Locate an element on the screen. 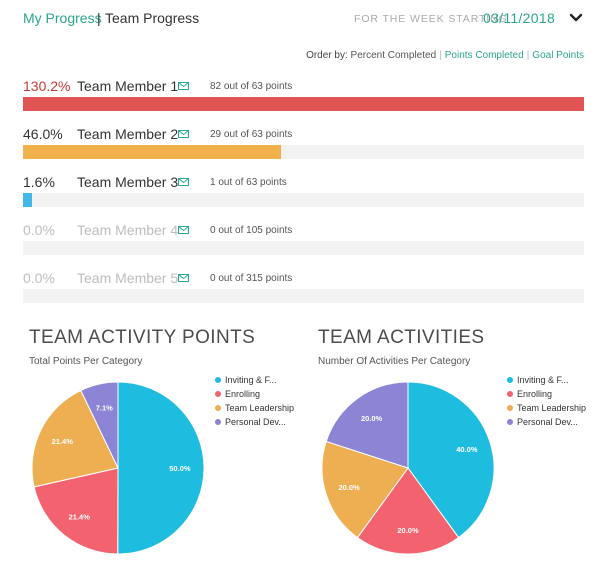  member-points: 0 out of 105 points is located at coordinates (251, 230).